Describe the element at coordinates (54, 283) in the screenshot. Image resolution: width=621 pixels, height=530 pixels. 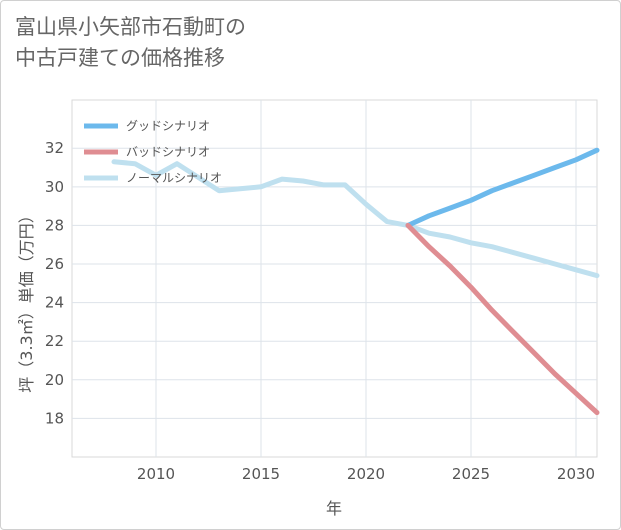
I see `y-axis-ticks: 18 20 22 24 26 28 30 32` at that location.